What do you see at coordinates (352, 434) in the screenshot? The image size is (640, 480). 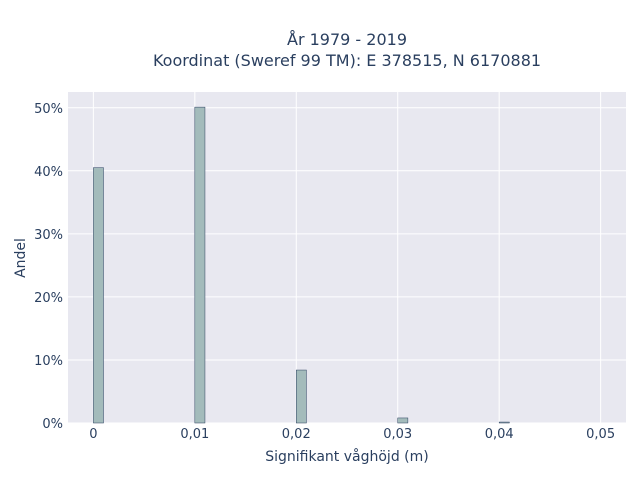 I see `x-axis-ticks: 0 0,01 0,02 0,03 0,04 0,05` at bounding box center [352, 434].